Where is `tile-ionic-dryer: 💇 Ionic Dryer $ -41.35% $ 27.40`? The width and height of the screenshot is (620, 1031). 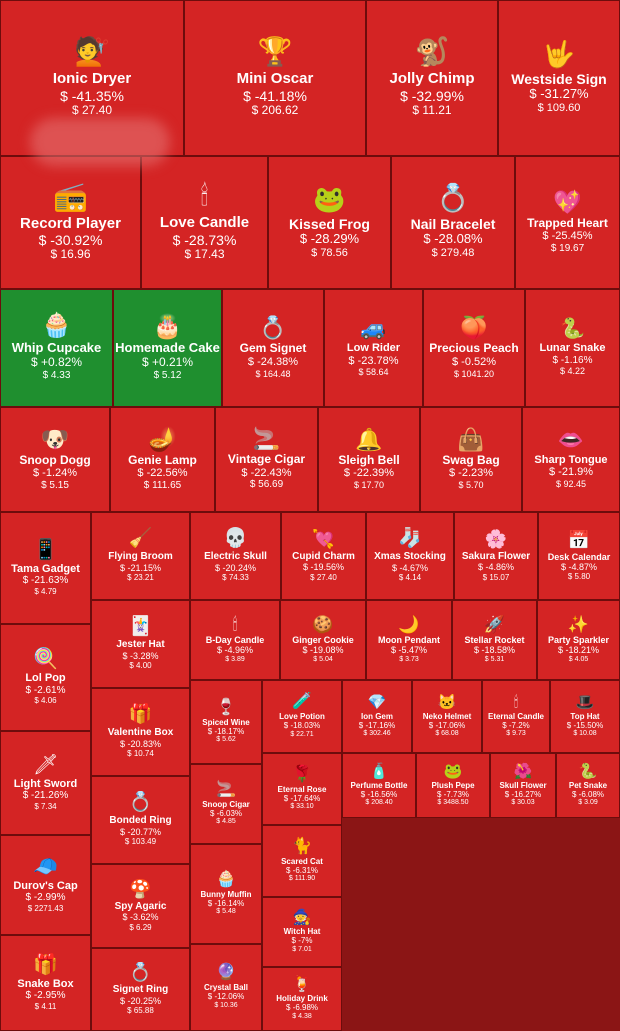 tile-ionic-dryer: 💇 Ionic Dryer $ -41.35% $ 27.40 is located at coordinates (92, 78).